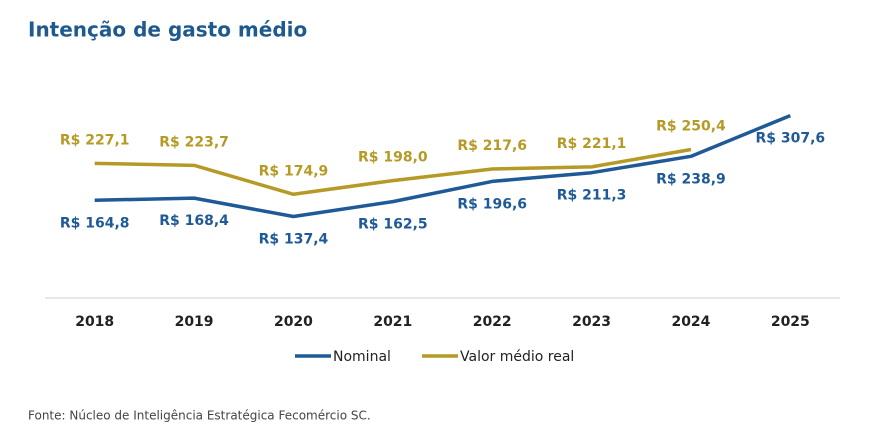  I want to click on data-label: R$ 196,6, so click(492, 204).